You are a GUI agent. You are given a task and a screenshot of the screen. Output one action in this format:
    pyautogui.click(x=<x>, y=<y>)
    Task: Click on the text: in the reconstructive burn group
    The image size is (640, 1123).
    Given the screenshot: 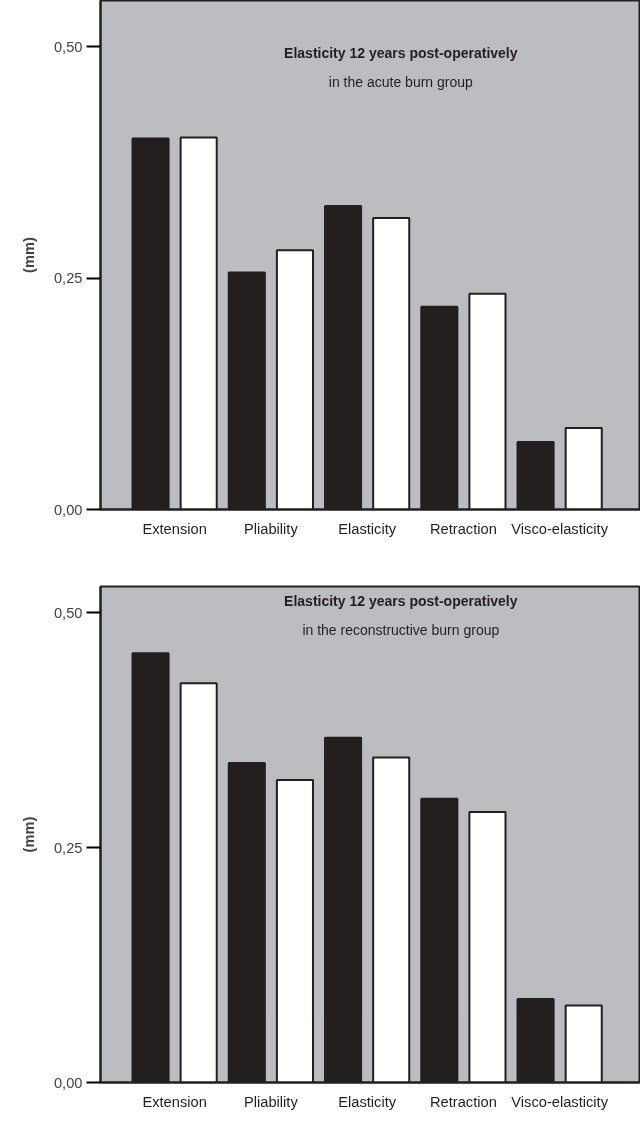 What is the action you would take?
    pyautogui.click(x=401, y=629)
    